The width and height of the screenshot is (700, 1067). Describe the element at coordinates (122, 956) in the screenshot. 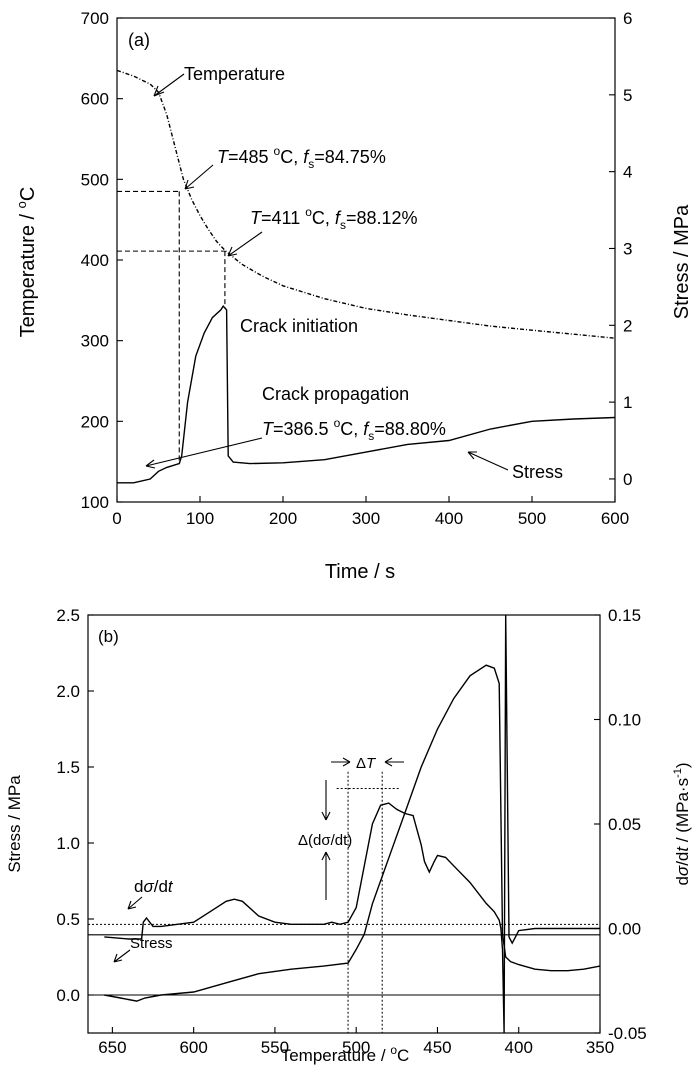

I see `arrow-stress-b` at that location.